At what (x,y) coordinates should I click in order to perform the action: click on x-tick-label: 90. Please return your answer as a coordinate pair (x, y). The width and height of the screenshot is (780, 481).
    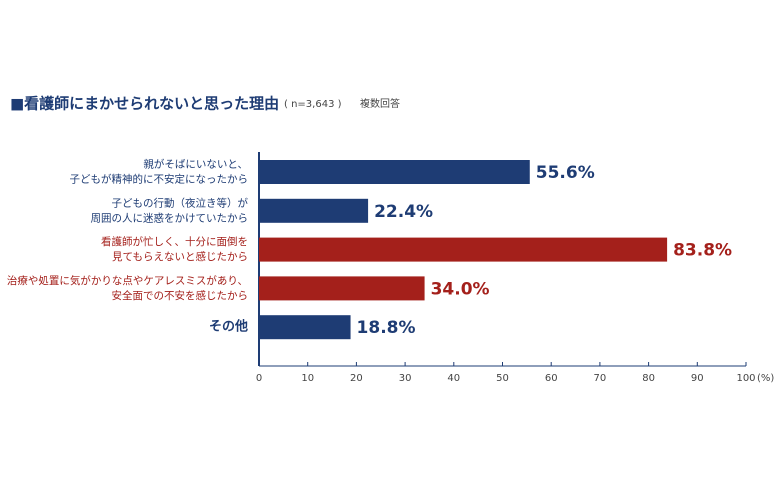
    Looking at the image, I should click on (697, 378).